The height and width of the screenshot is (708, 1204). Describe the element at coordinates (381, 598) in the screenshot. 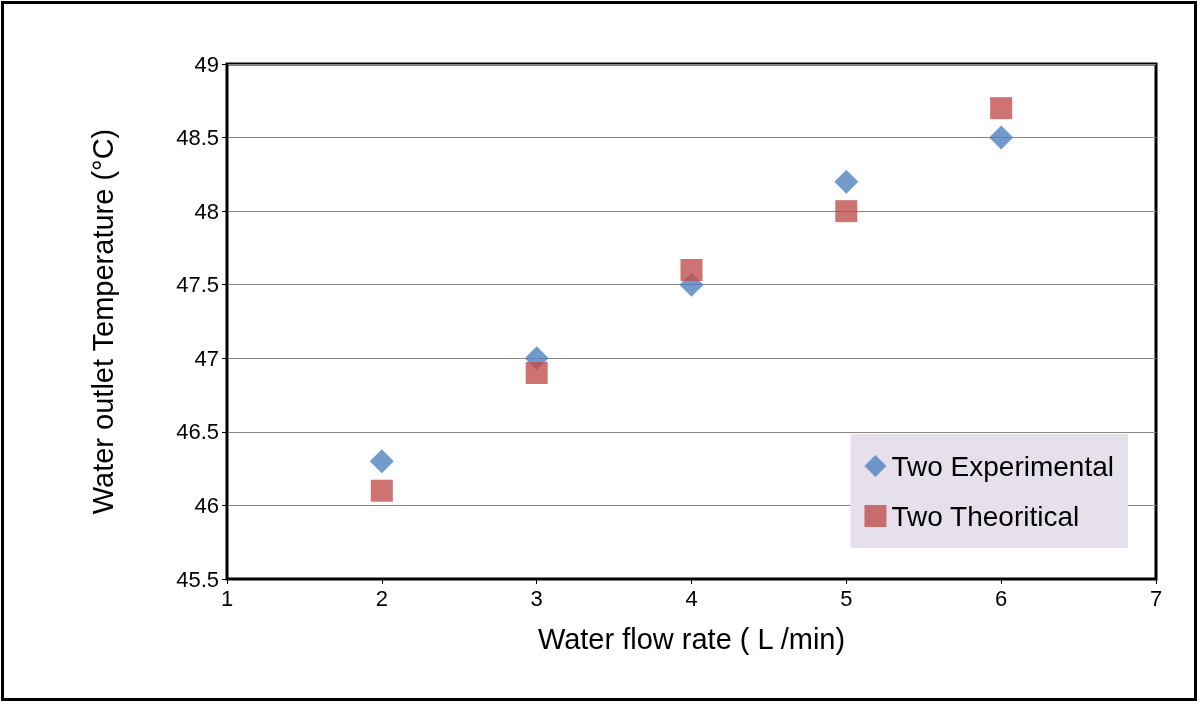

I see `x-tick-label: 2` at that location.